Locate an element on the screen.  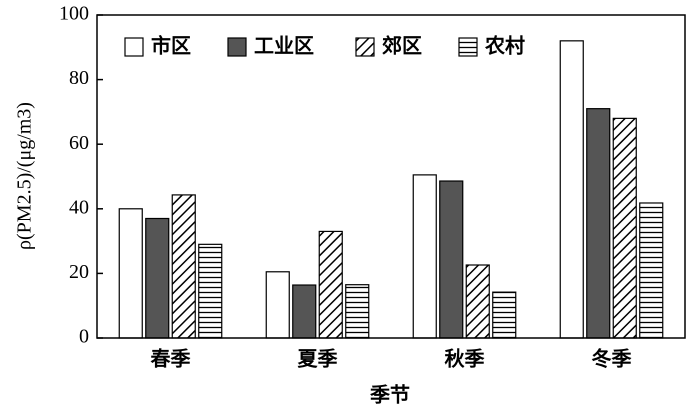
legend-label: 市区 is located at coordinates (171, 46).